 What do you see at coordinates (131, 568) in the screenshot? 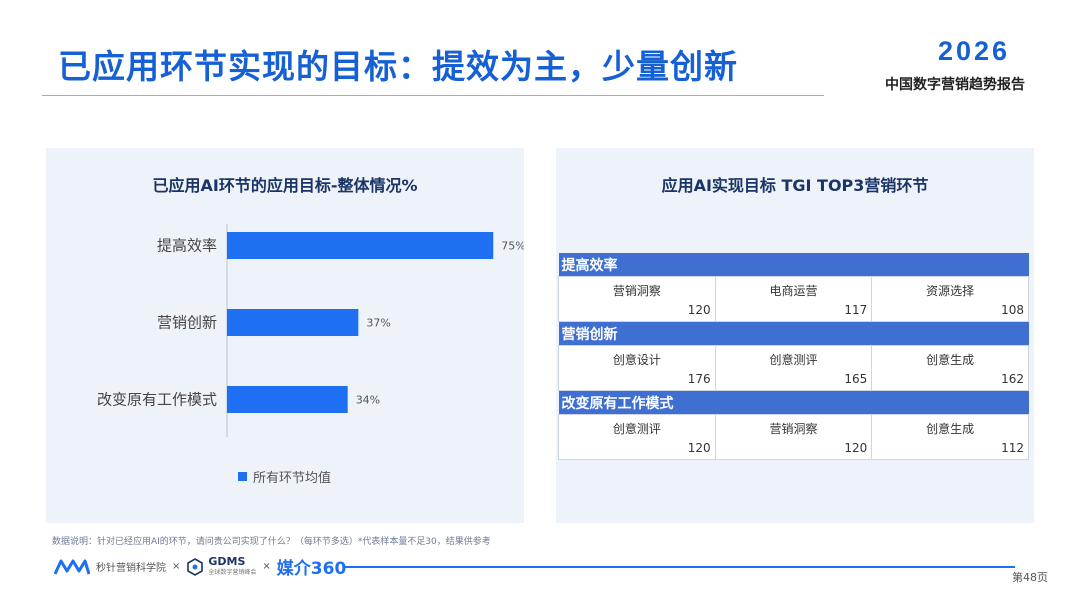
I see `miaozhen-logo-text: 秒针营销科学院` at bounding box center [131, 568].